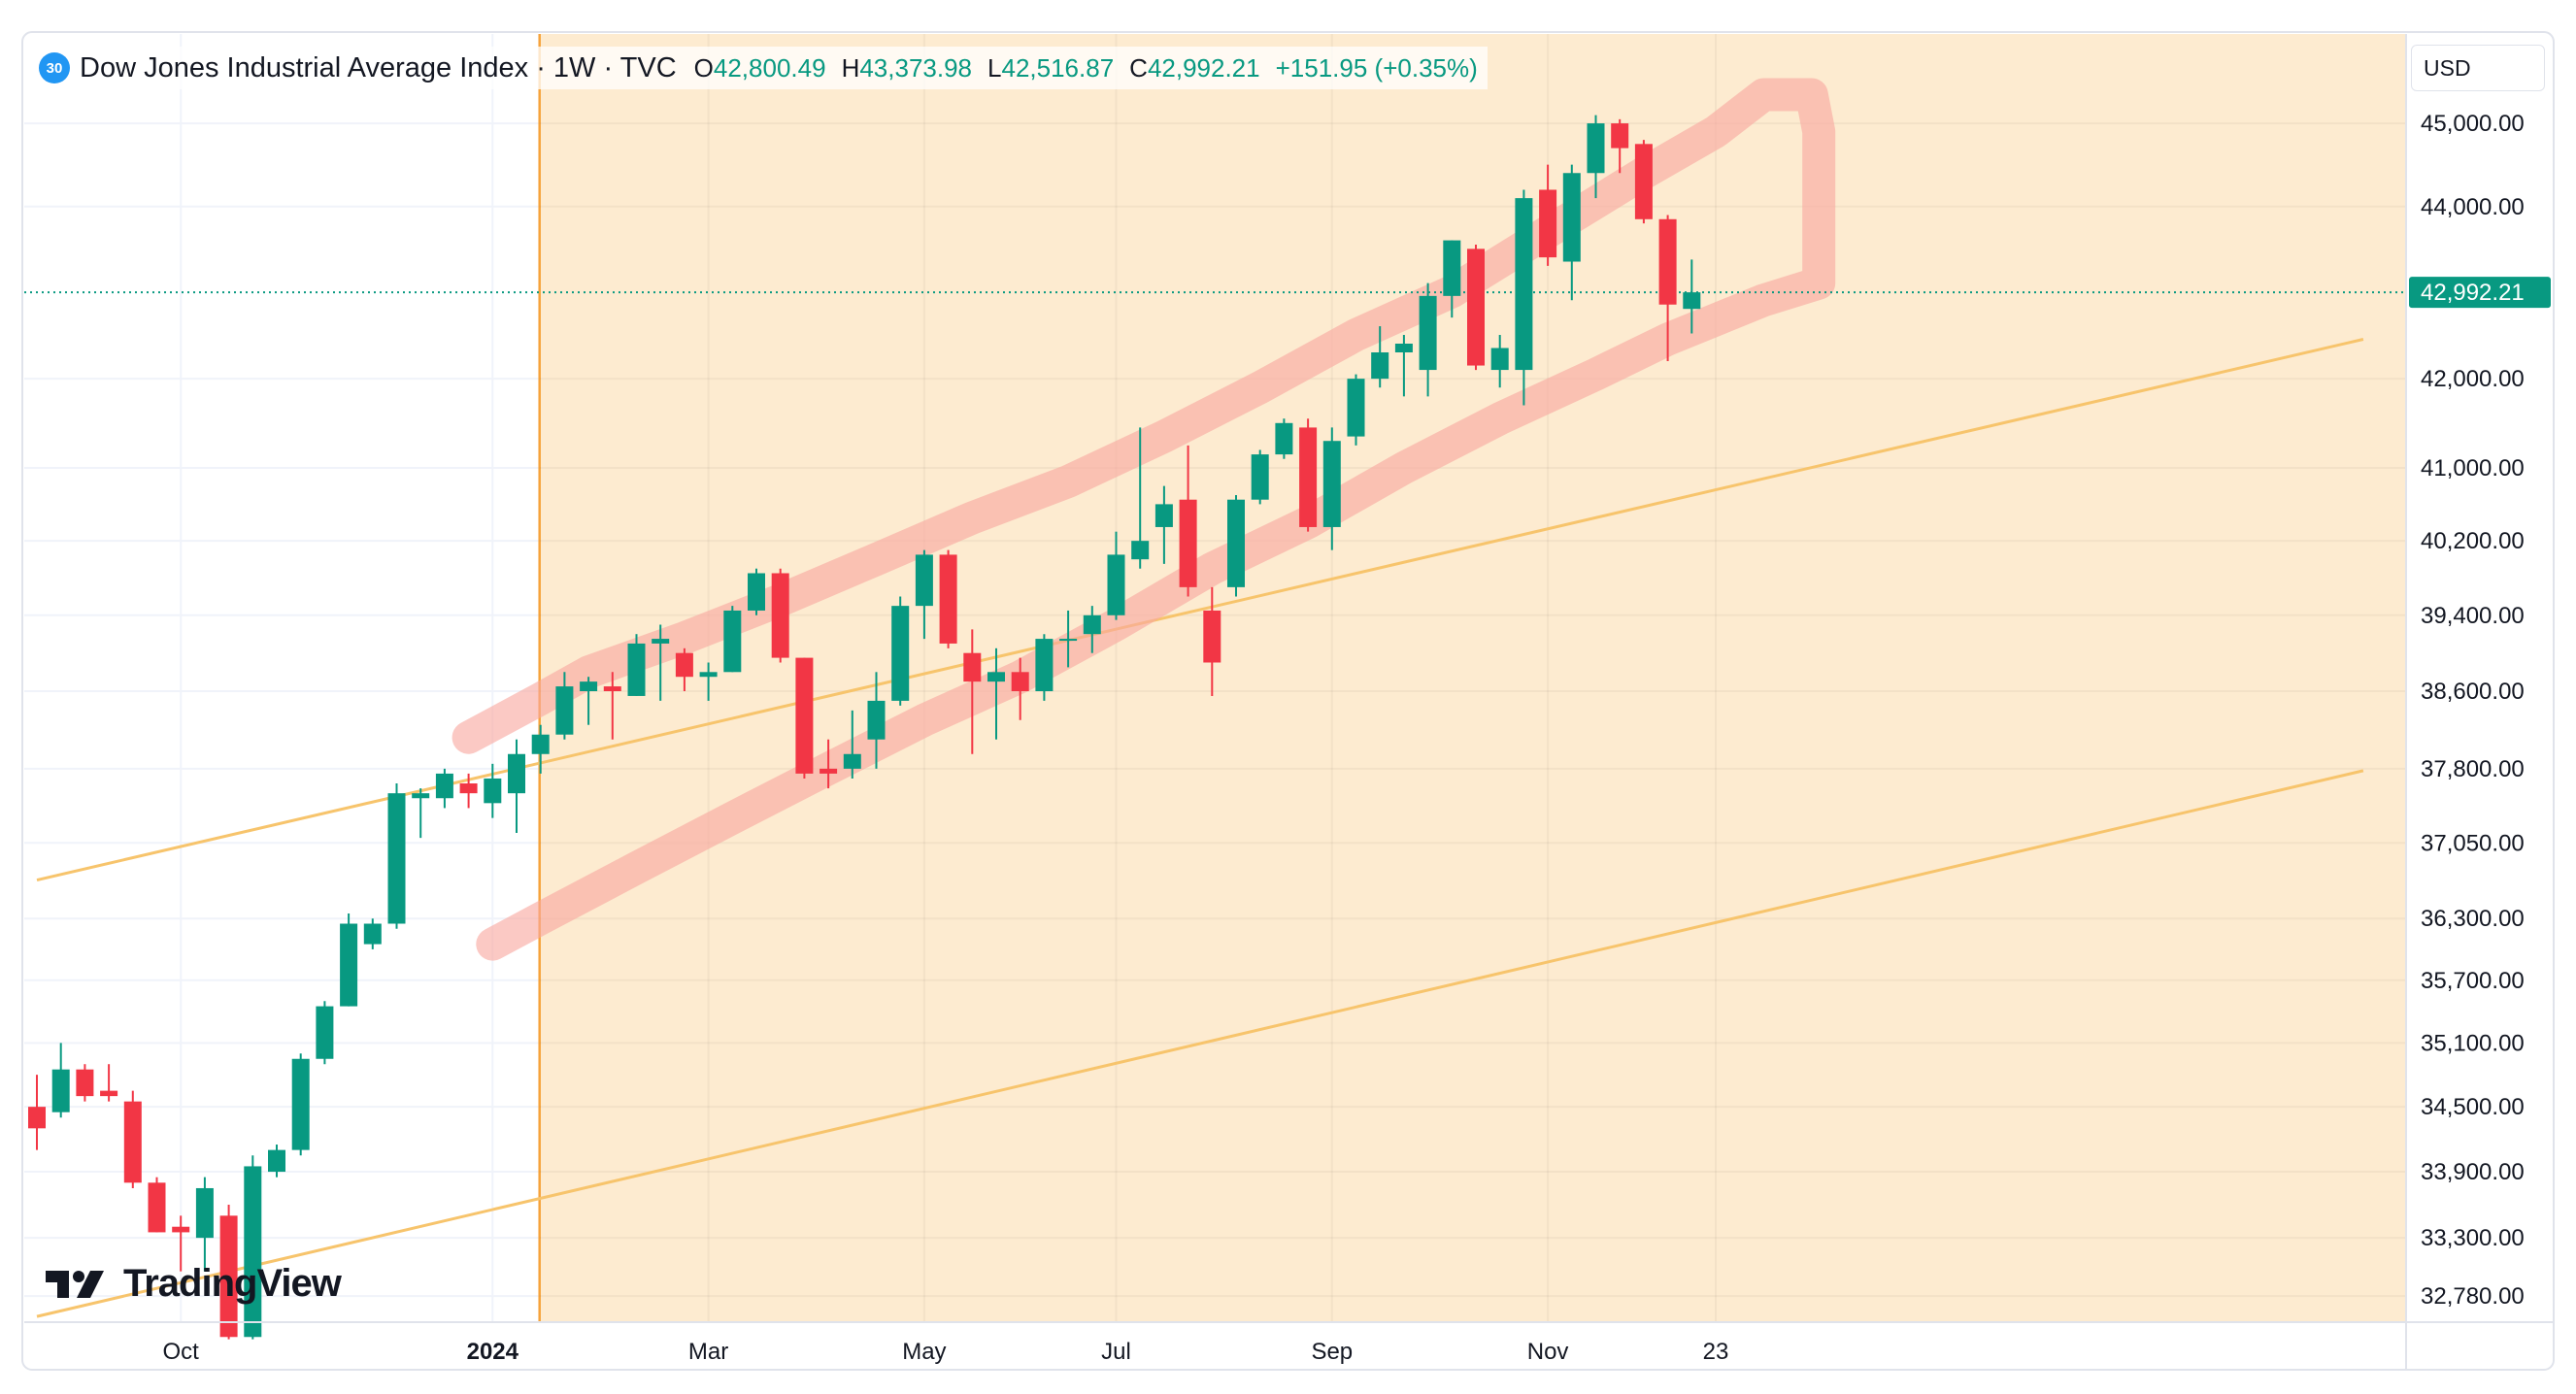 The image size is (2576, 1394). What do you see at coordinates (1203, 67) in the screenshot?
I see `close-value: 42,992.21` at bounding box center [1203, 67].